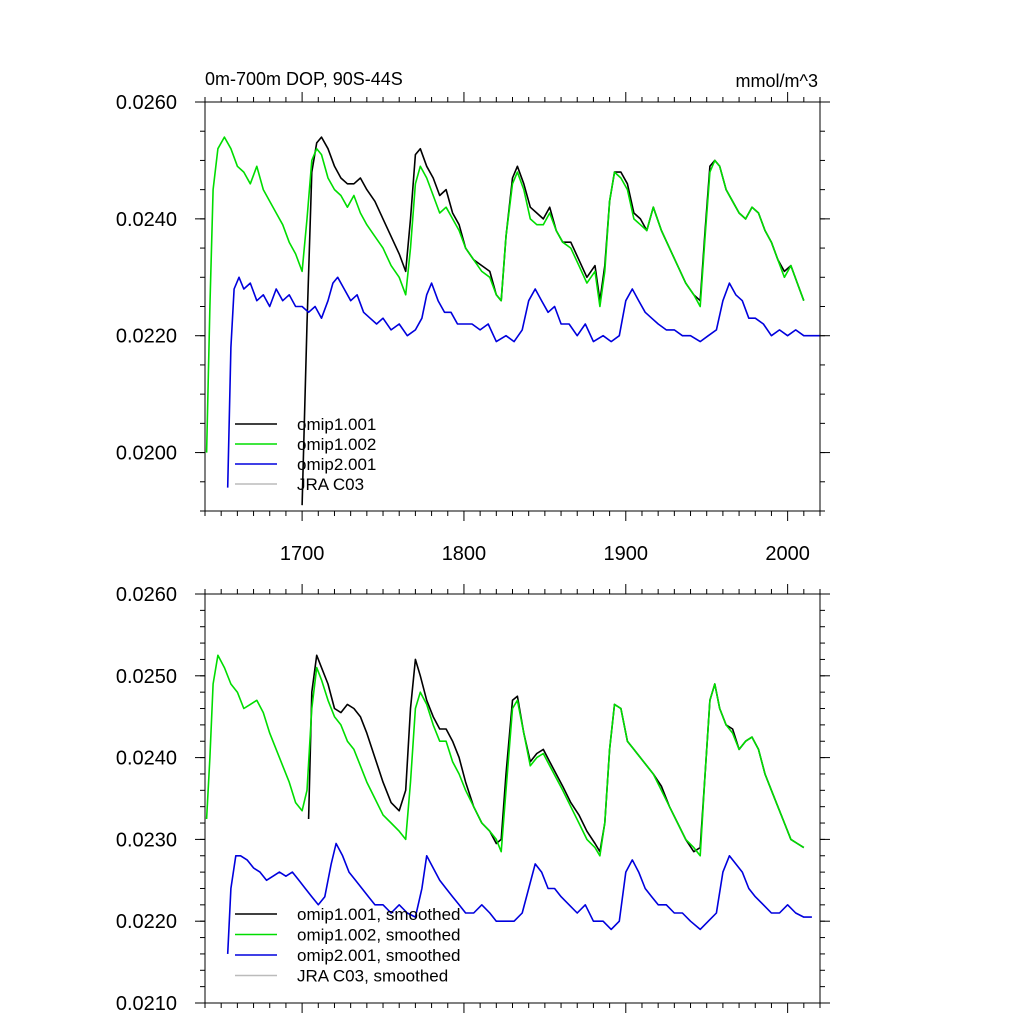 Image resolution: width=1024 pixels, height=1024 pixels. What do you see at coordinates (379, 935) in the screenshot?
I see `bottom-legend-label-1: omip1.002, smoothed` at bounding box center [379, 935].